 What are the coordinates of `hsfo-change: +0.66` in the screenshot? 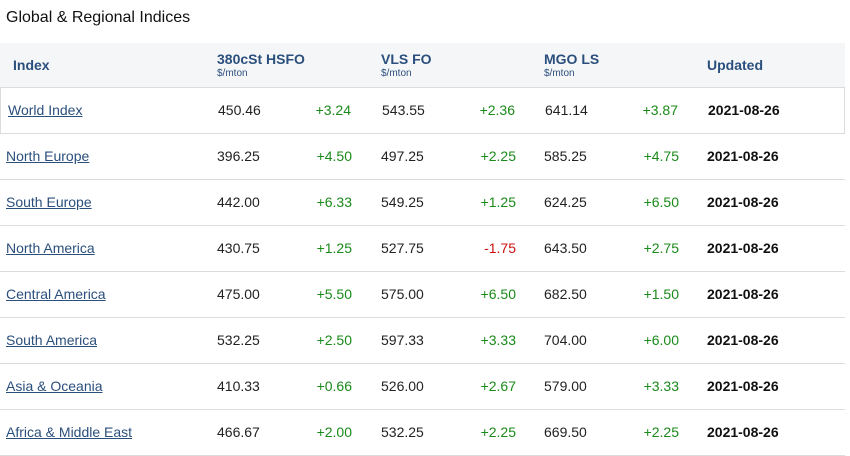 It's located at (334, 386).